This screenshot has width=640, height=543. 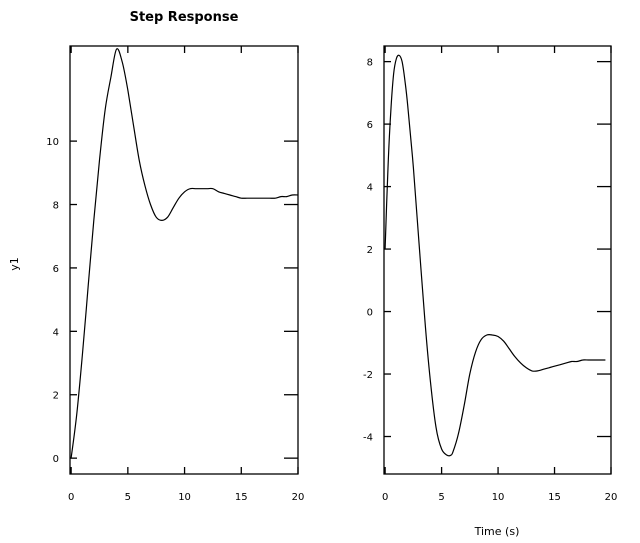 I want to click on y-tick-label: 10, so click(x=52, y=142).